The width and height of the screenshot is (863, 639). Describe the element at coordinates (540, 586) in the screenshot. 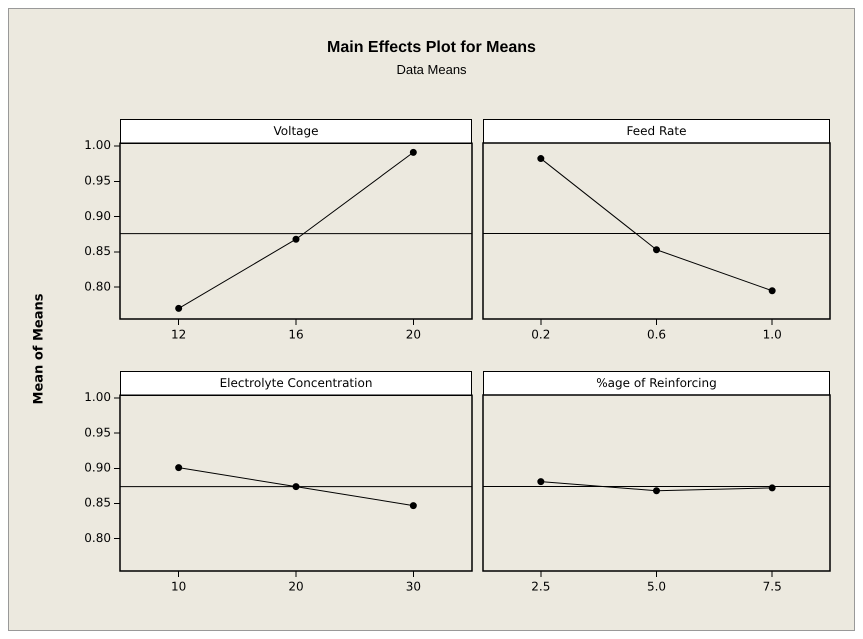

I see `x-tick-label: 2.5` at that location.